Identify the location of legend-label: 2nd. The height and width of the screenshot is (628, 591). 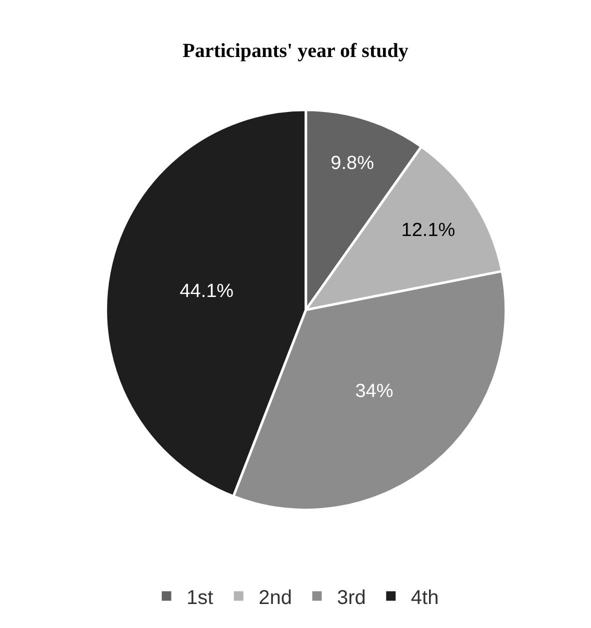
(275, 597).